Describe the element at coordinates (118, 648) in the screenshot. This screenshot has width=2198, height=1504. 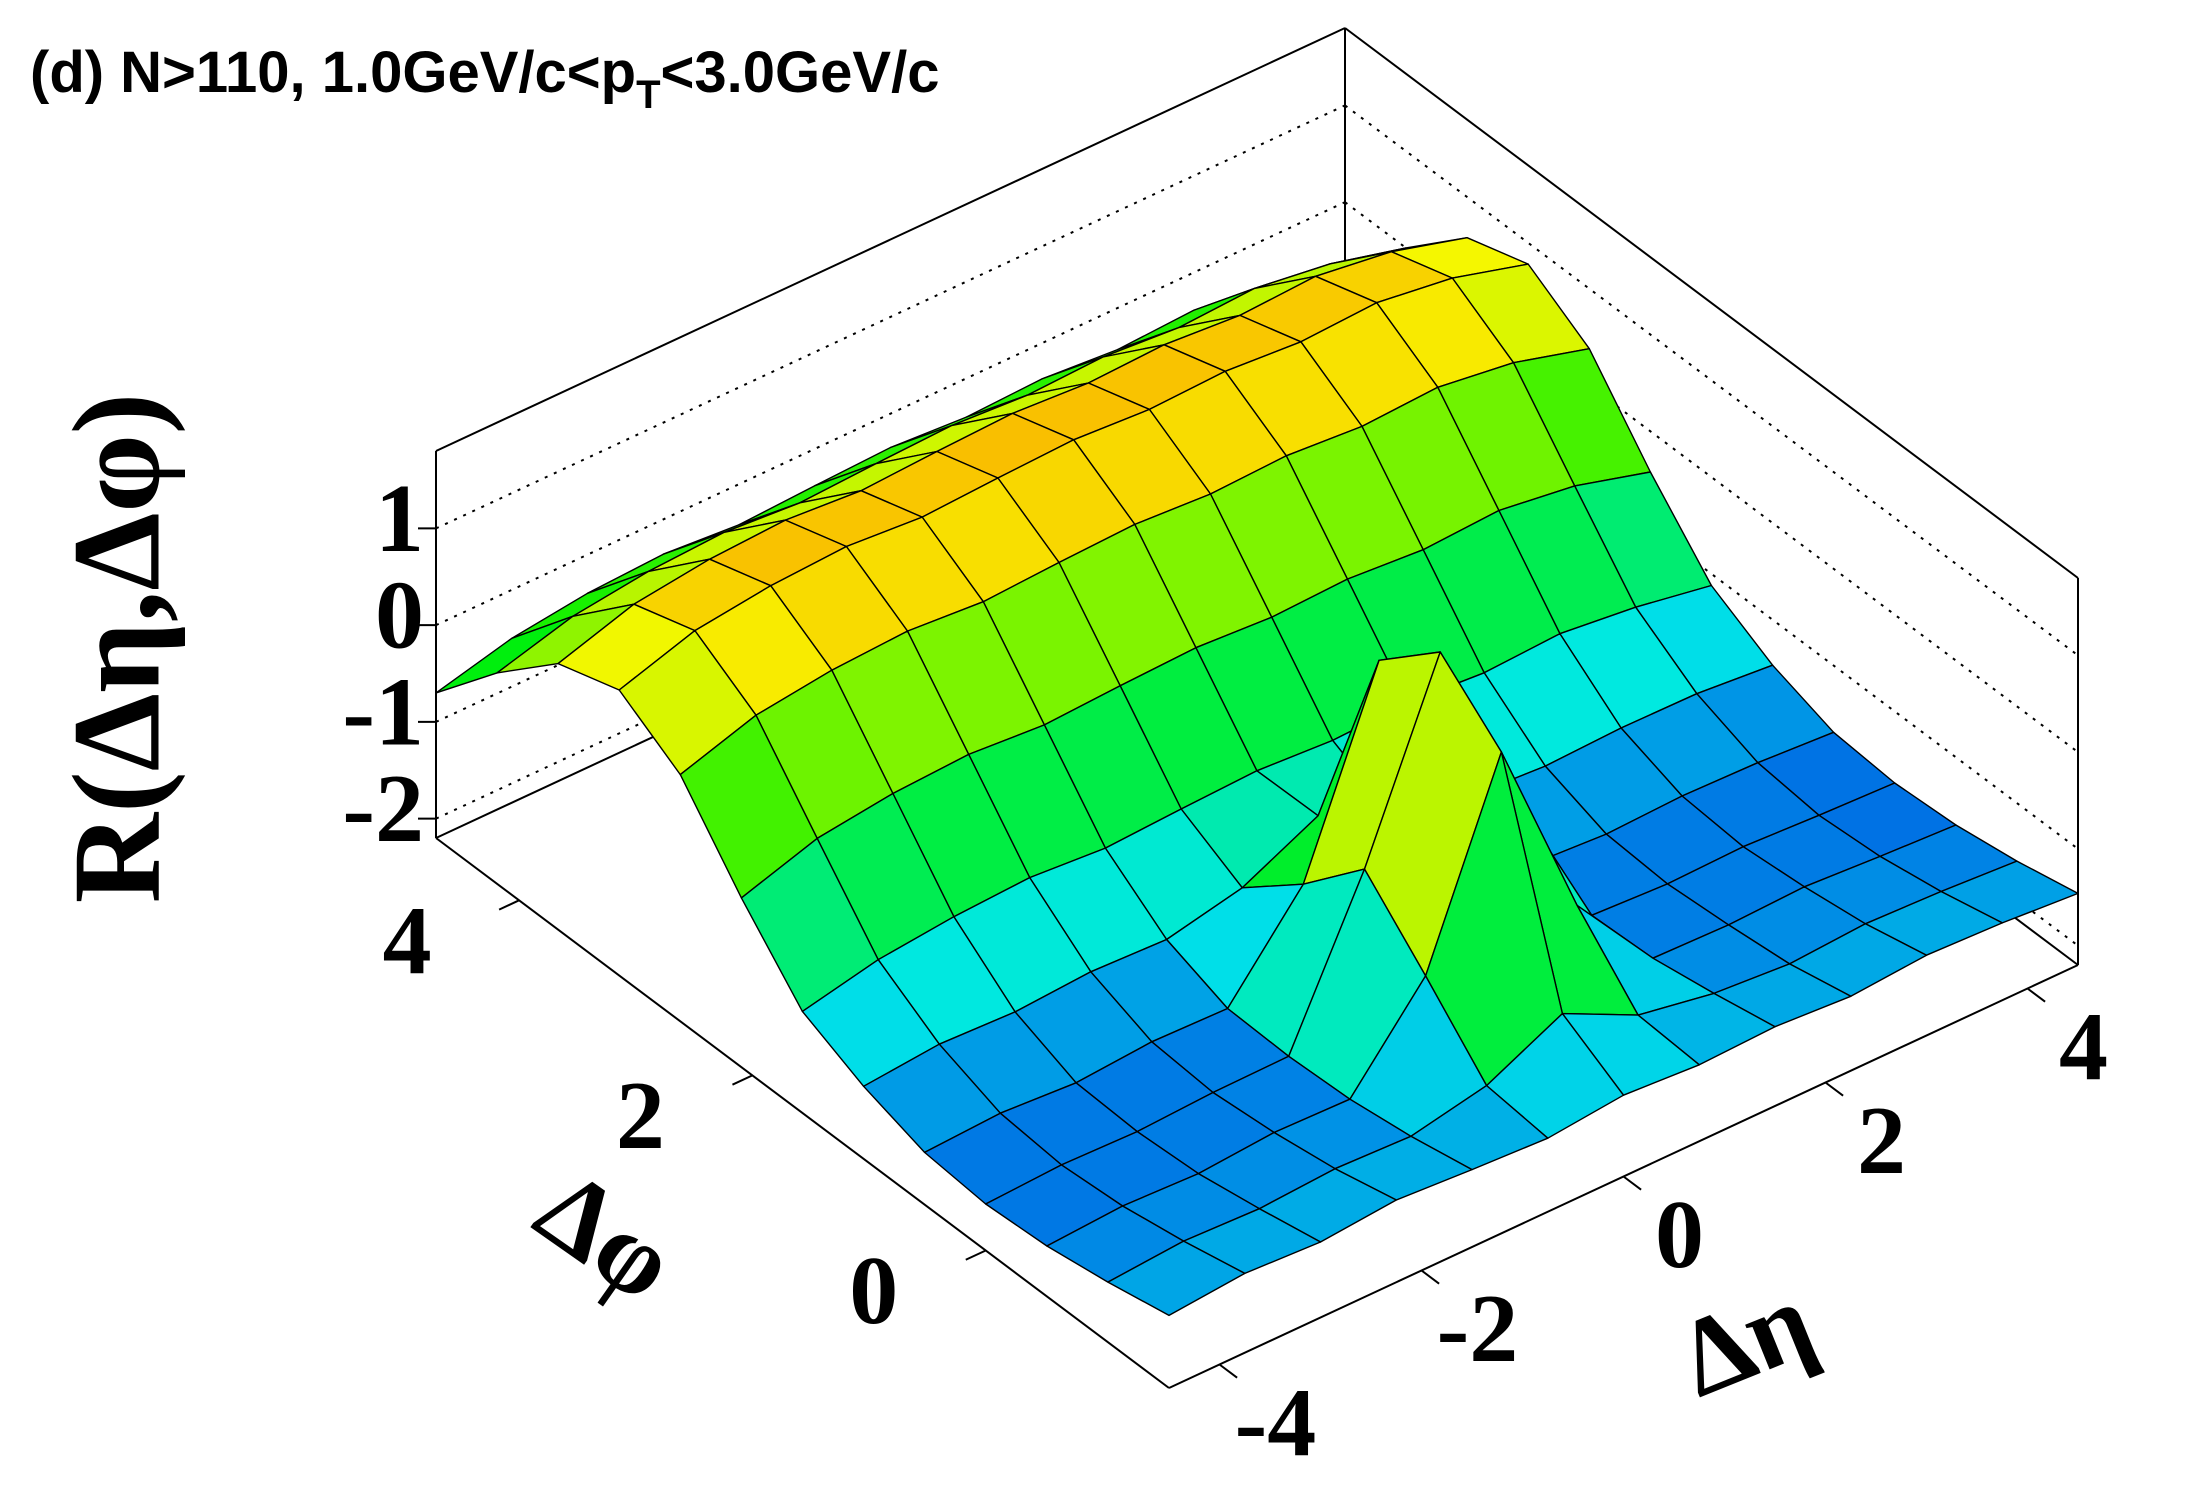
I see `z-axis-label: R(Δη,Δφ)` at that location.